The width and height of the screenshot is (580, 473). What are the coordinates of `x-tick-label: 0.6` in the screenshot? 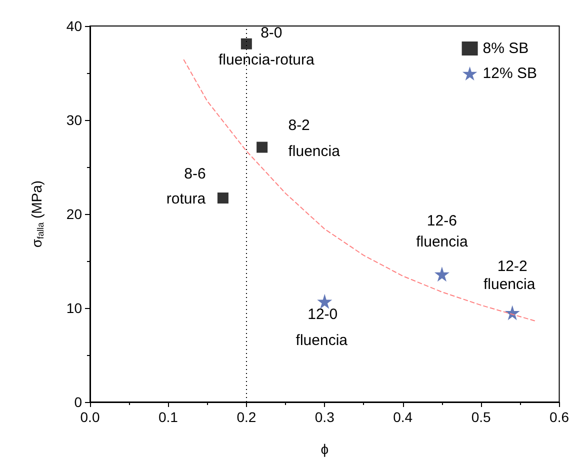 It's located at (560, 417).